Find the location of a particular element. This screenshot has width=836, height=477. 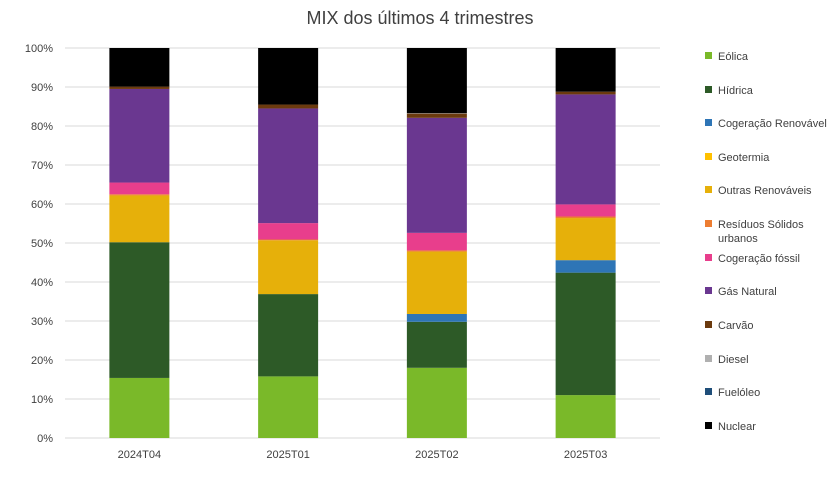

legend-label: Geotermia is located at coordinates (744, 158).